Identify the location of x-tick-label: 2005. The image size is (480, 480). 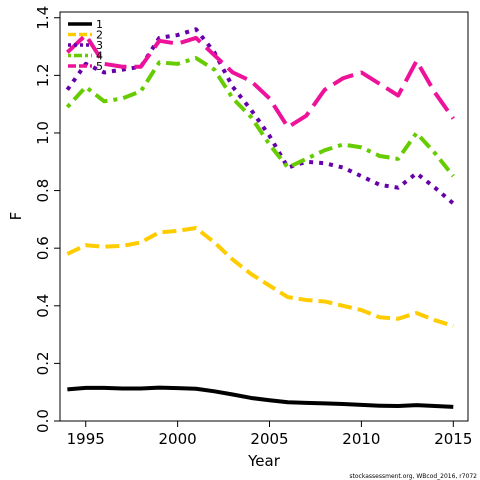
(269, 439).